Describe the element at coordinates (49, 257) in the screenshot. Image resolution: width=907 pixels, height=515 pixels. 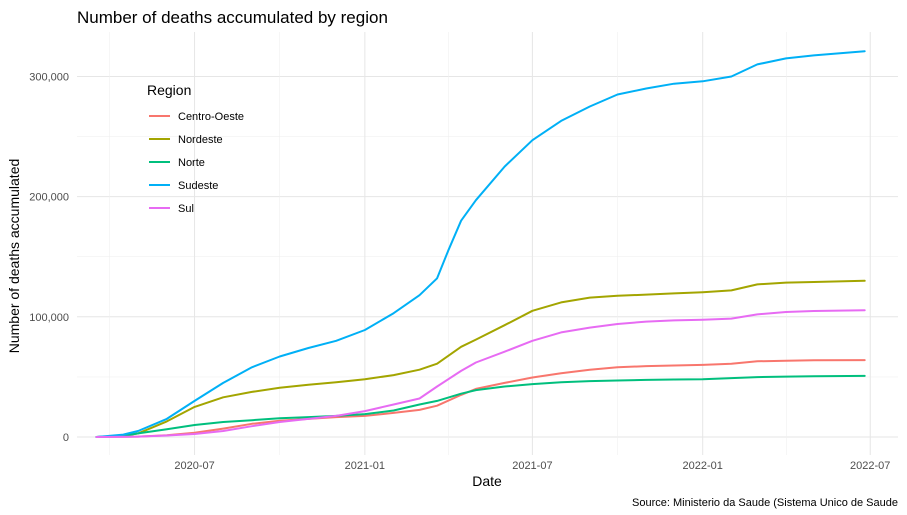
I see `y-axis-ticks: 0 100,000 200,000 300,000` at that location.